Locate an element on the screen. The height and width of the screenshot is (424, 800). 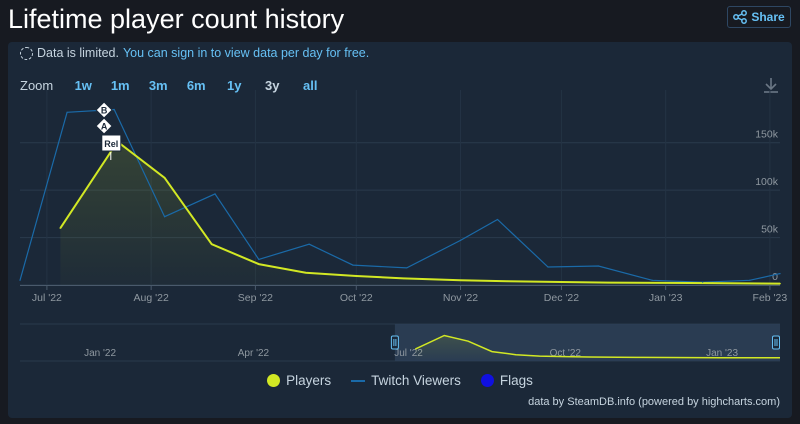
flag-label: Rel is located at coordinates (111, 144).